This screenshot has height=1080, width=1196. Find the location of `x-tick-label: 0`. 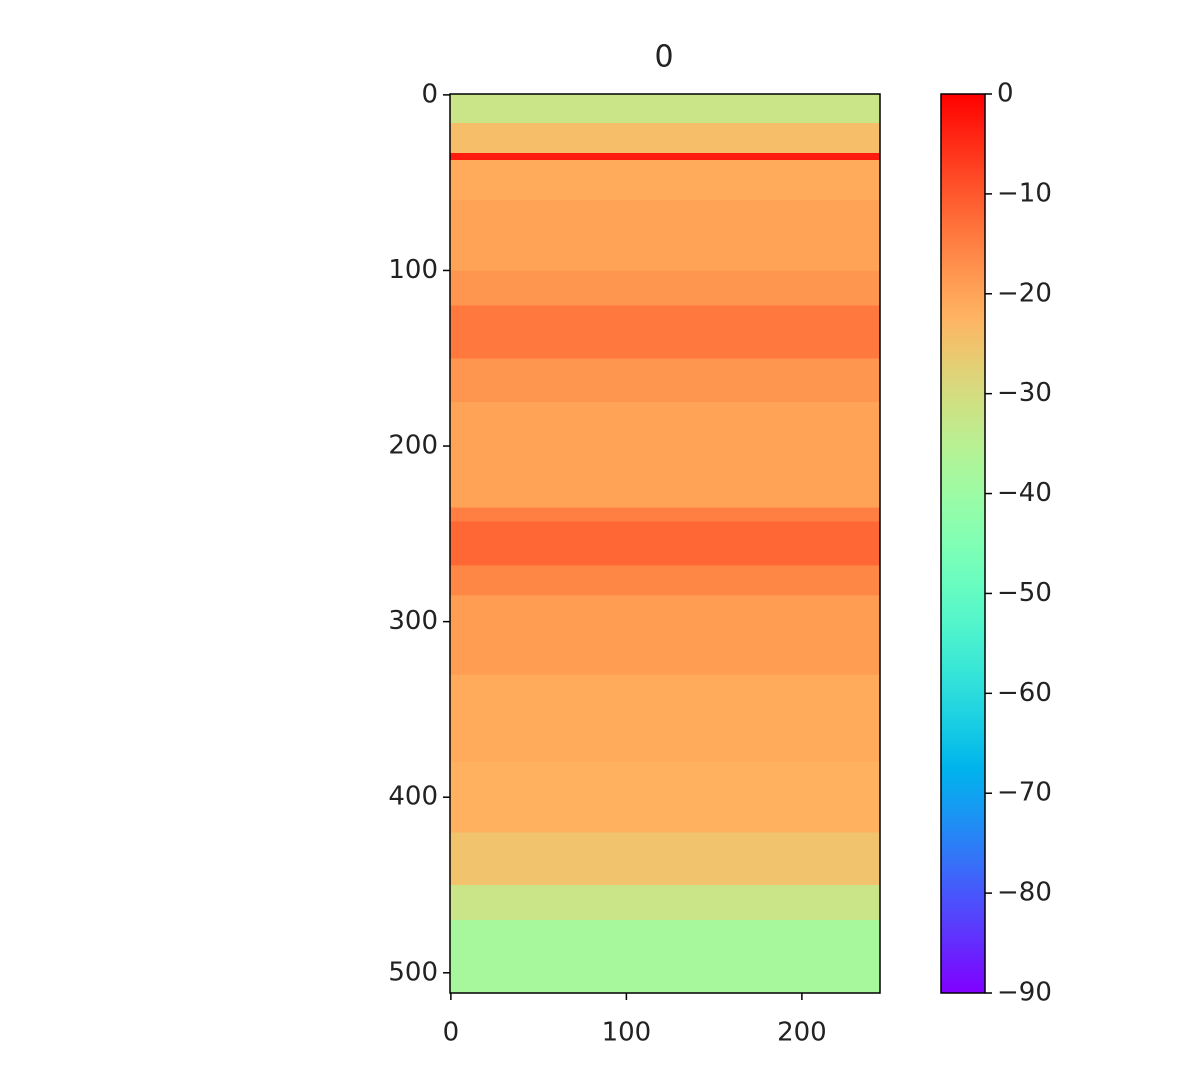

x-tick-label: 0 is located at coordinates (451, 1033).